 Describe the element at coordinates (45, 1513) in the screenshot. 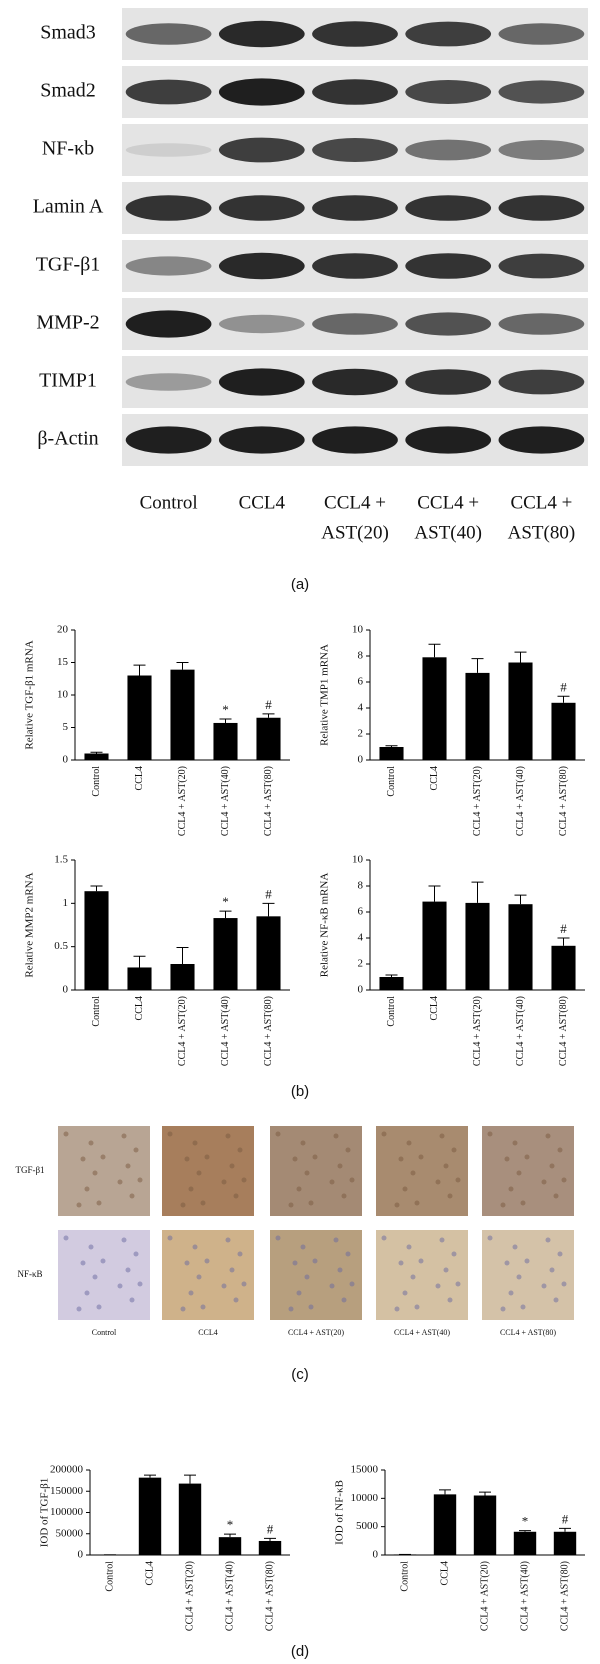

I see `y-axis-label: IOD of TGF-β1` at that location.